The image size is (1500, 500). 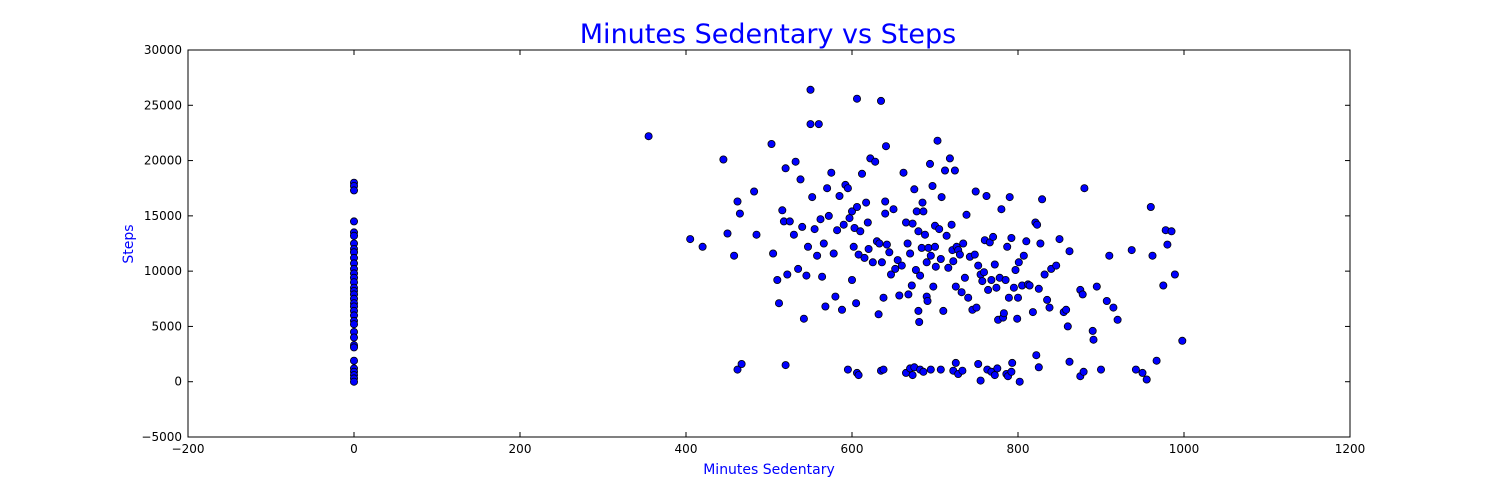 I want to click on x-tick-label: −200, so click(x=188, y=449).